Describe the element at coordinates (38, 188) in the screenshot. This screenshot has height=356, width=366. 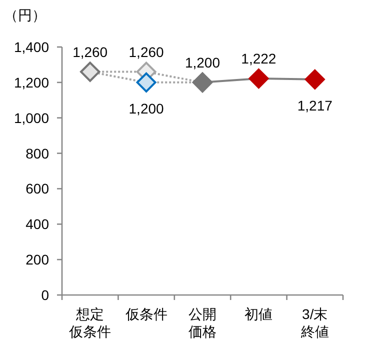
I see `y-tick-label: 600` at that location.